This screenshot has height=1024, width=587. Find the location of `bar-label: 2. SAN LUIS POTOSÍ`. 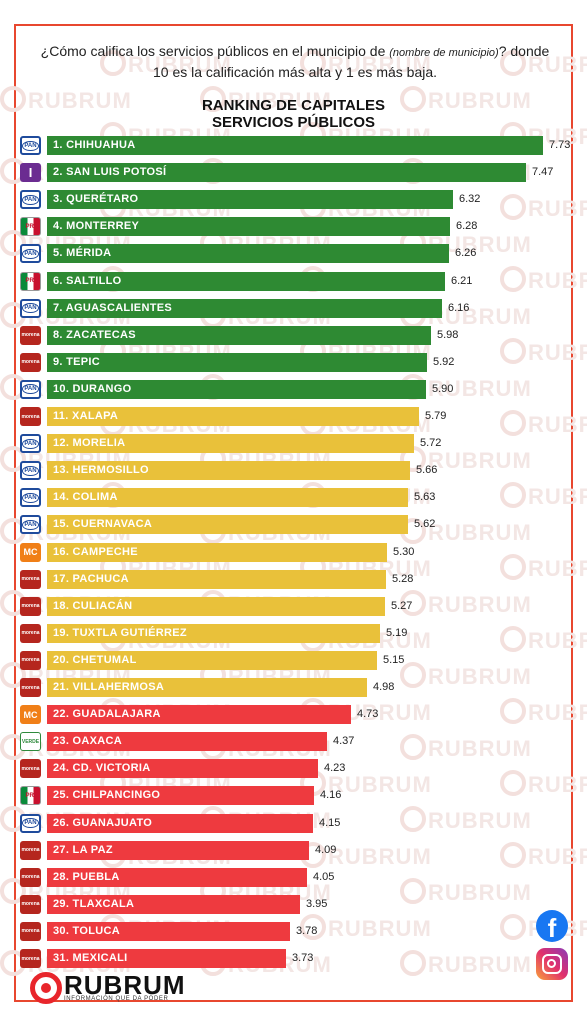

bar-label: 2. SAN LUIS POTOSÍ is located at coordinates (110, 172).